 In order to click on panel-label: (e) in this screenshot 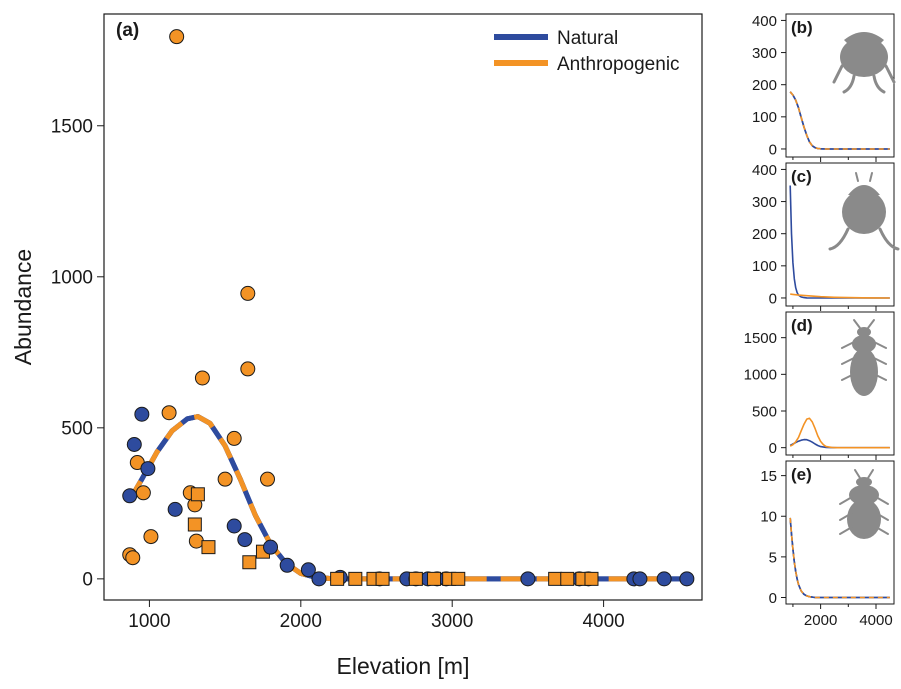, I will do `click(801, 474)`.